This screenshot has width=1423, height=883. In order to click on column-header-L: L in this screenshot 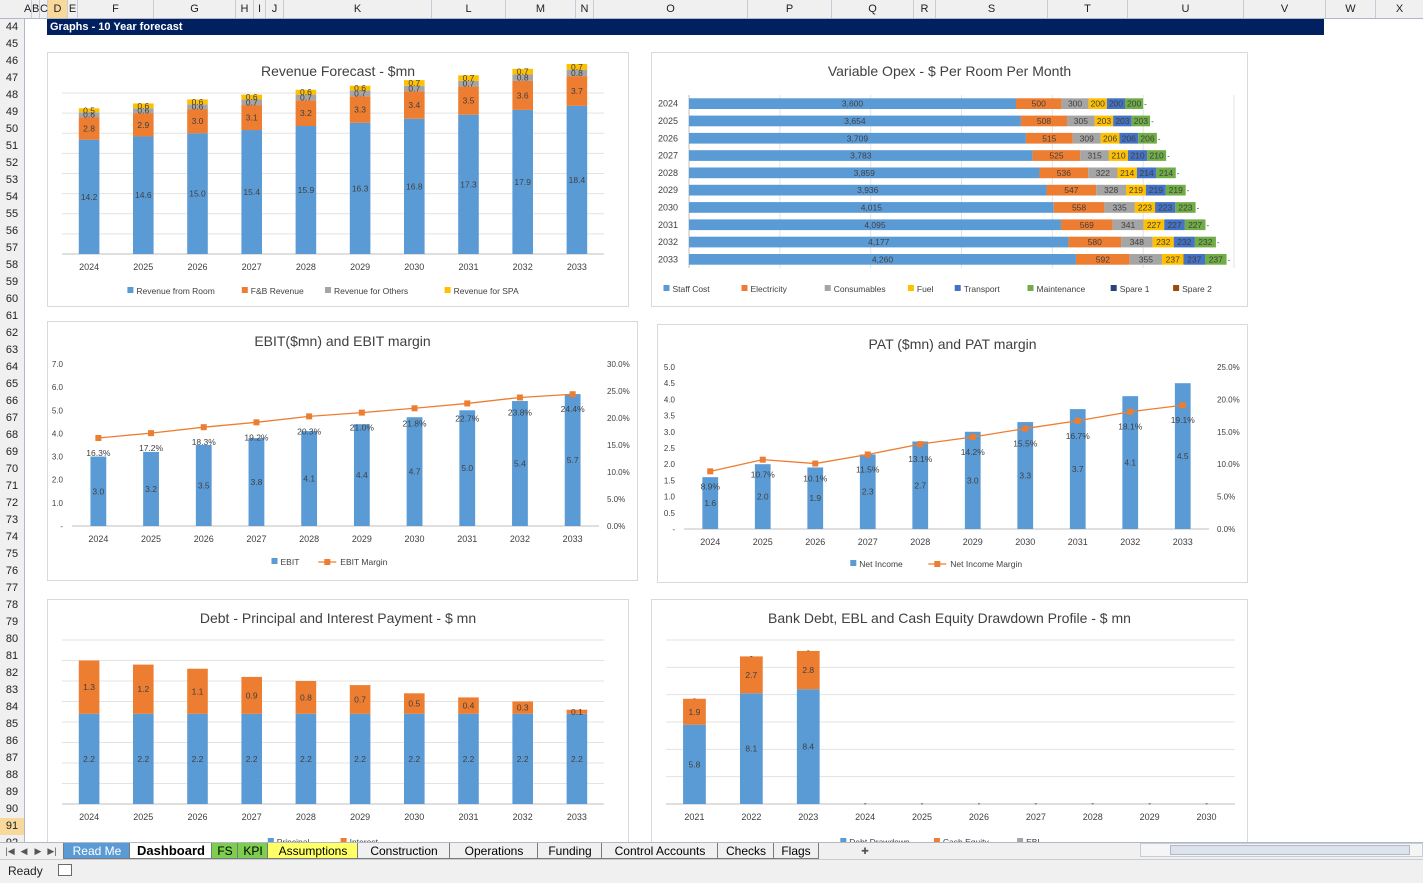, I will do `click(469, 9)`.